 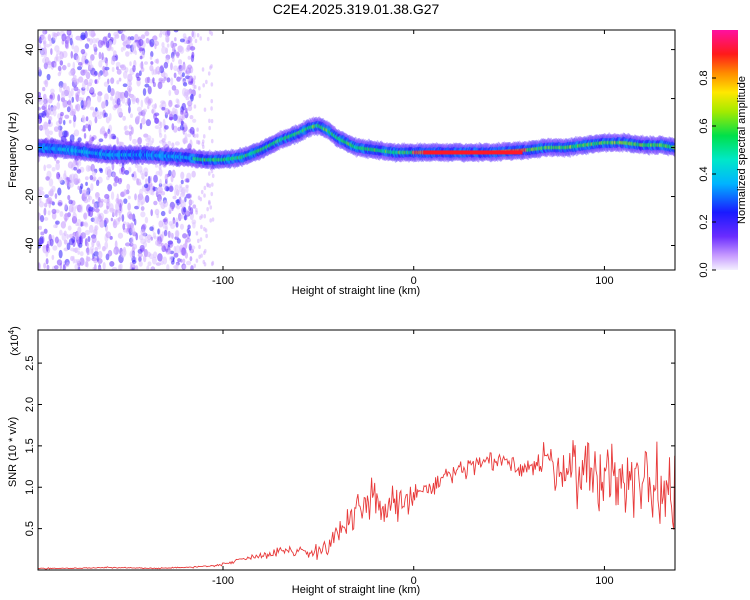 I want to click on snr-ytick-label: 1.0, so click(x=30, y=487).